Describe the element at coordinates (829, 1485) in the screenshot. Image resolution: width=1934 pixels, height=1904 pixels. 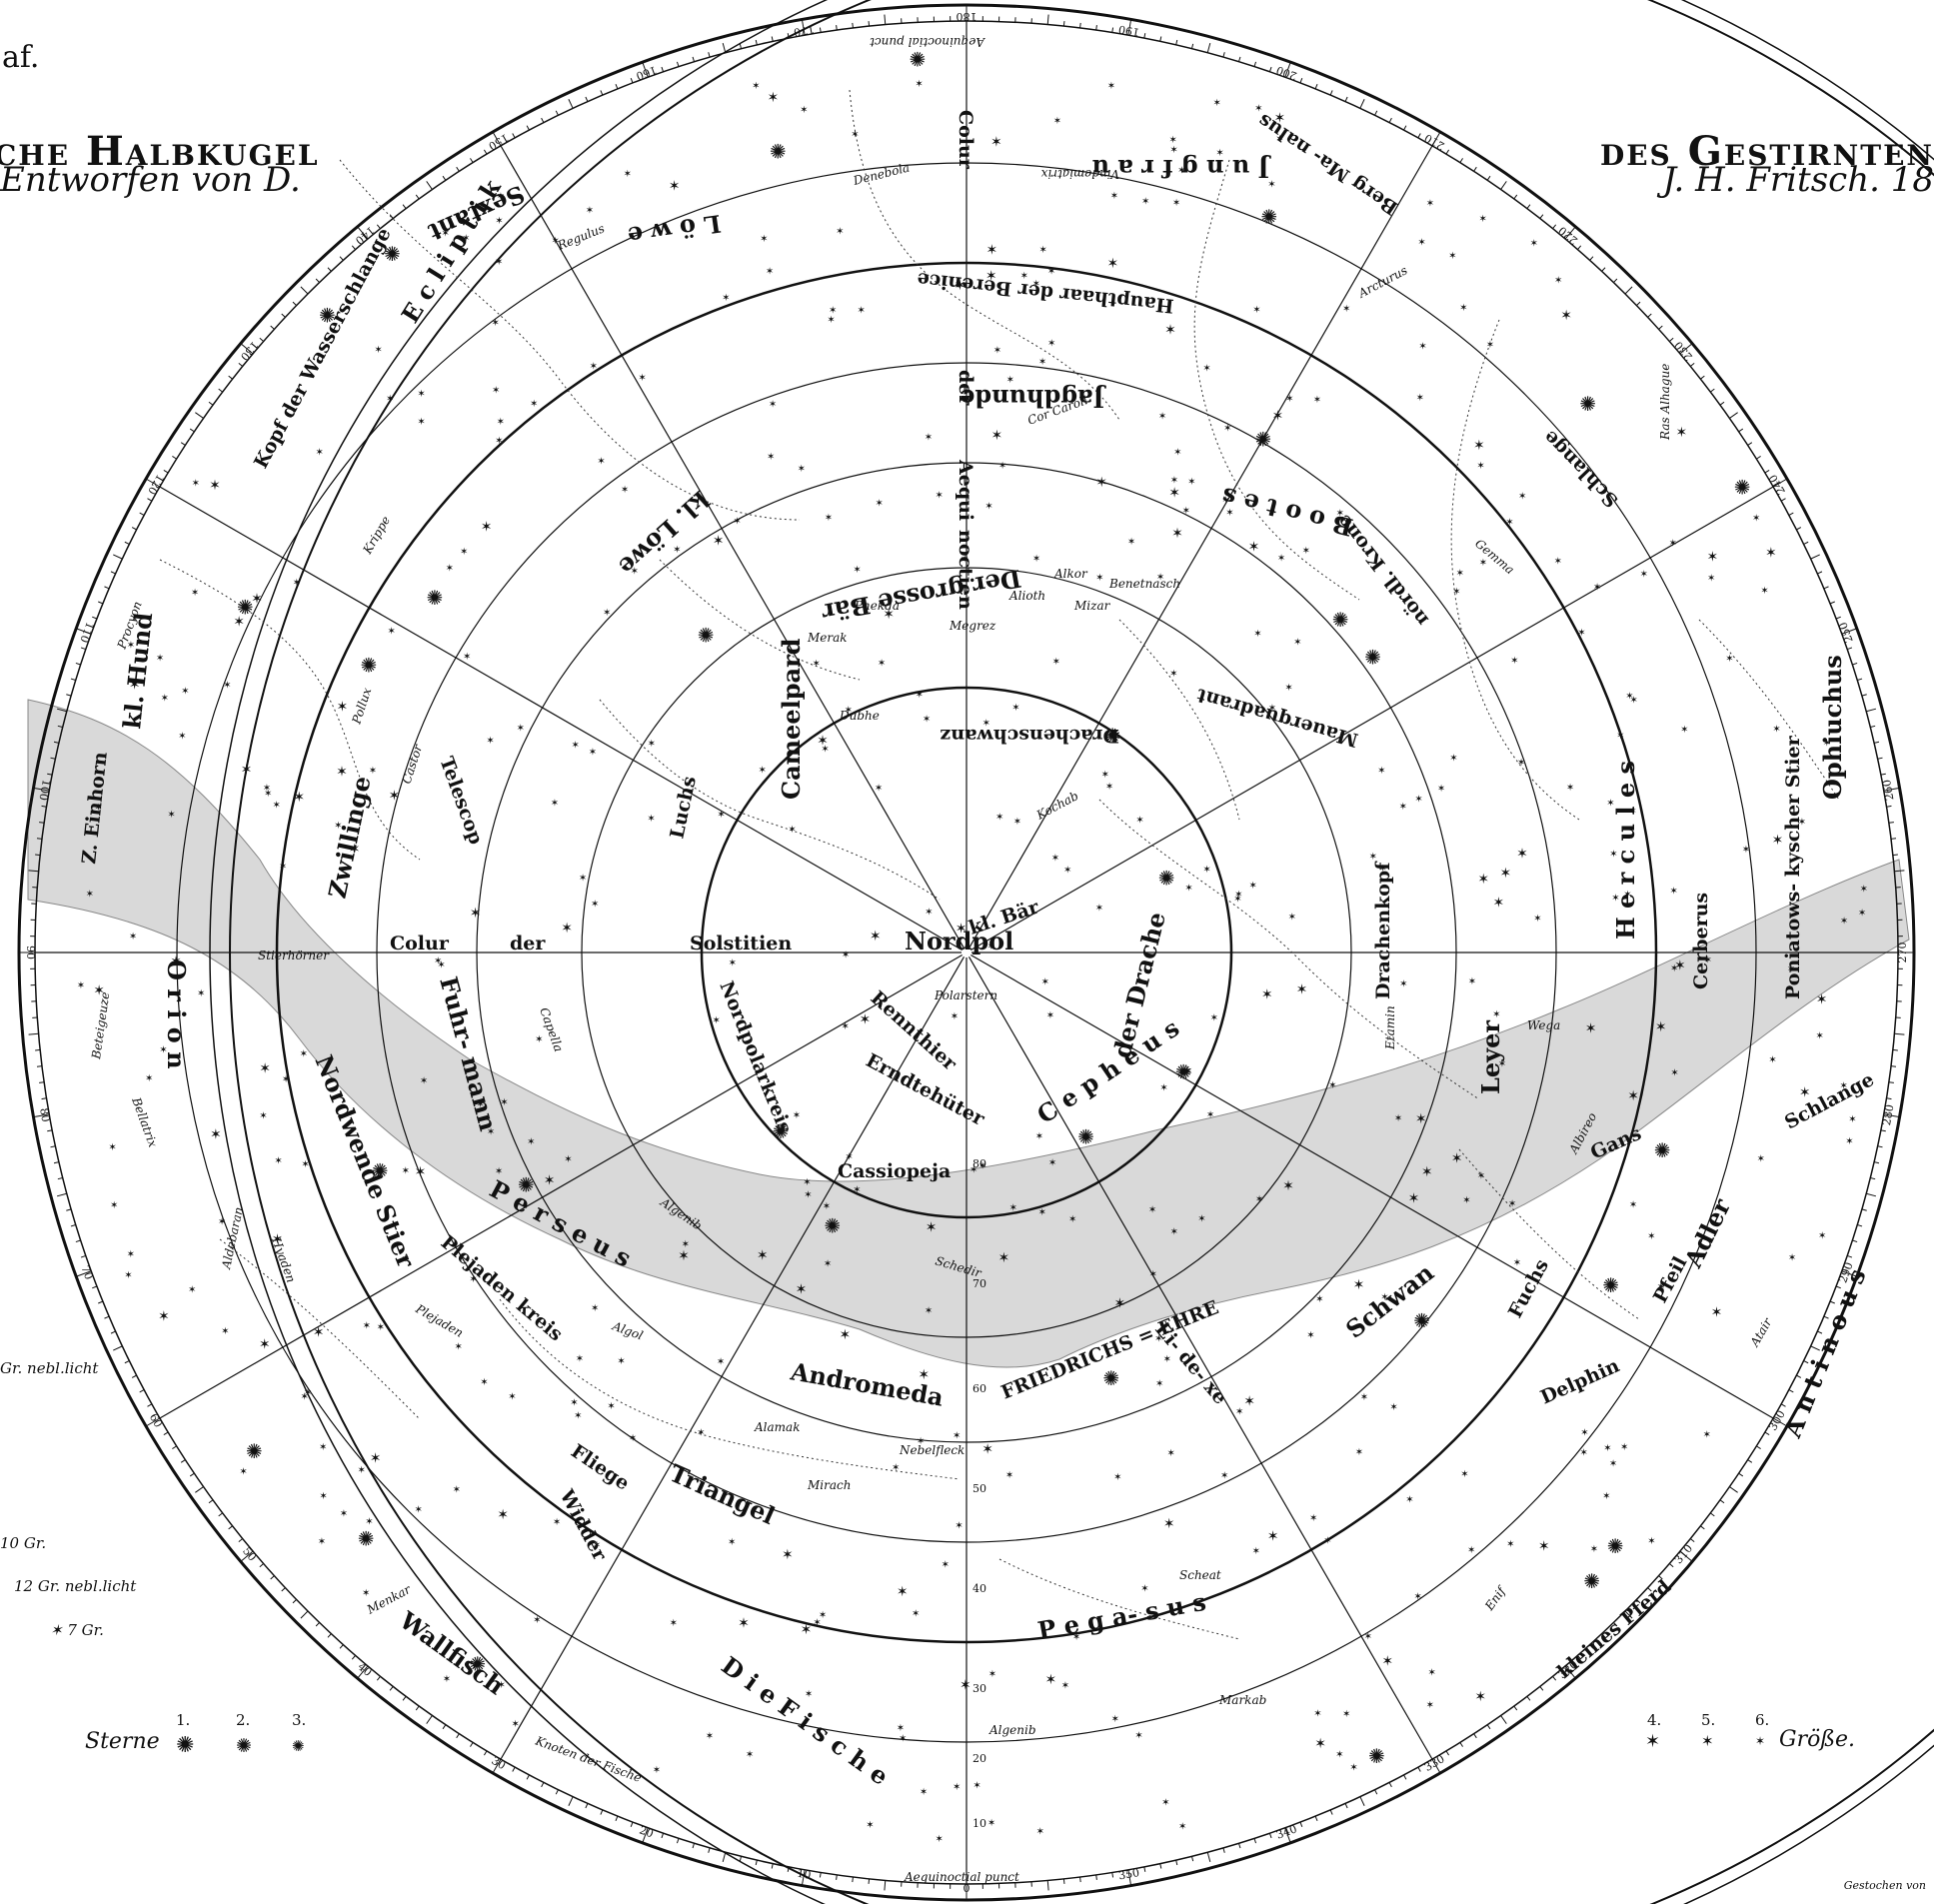
I see `star-mirach: Mirach` at that location.